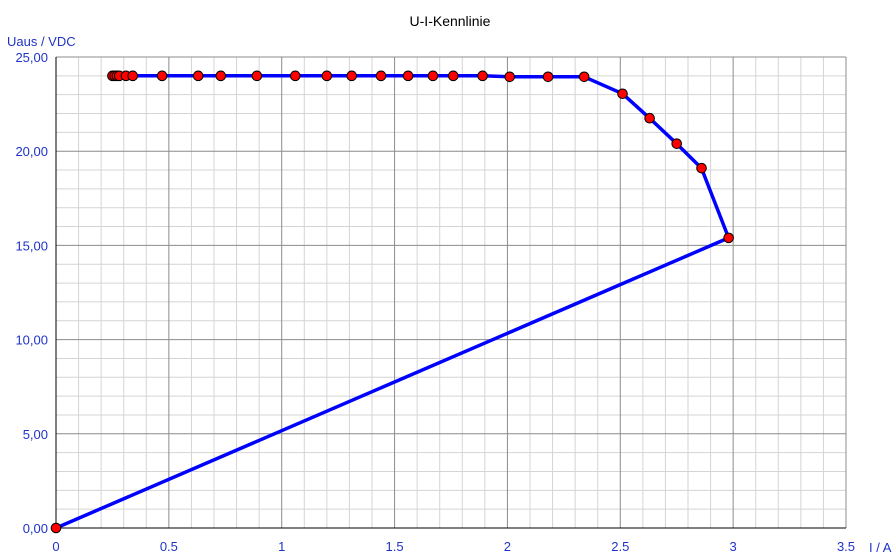 This screenshot has width=896, height=553. I want to click on x-tick-label: 3.5, so click(846, 546).